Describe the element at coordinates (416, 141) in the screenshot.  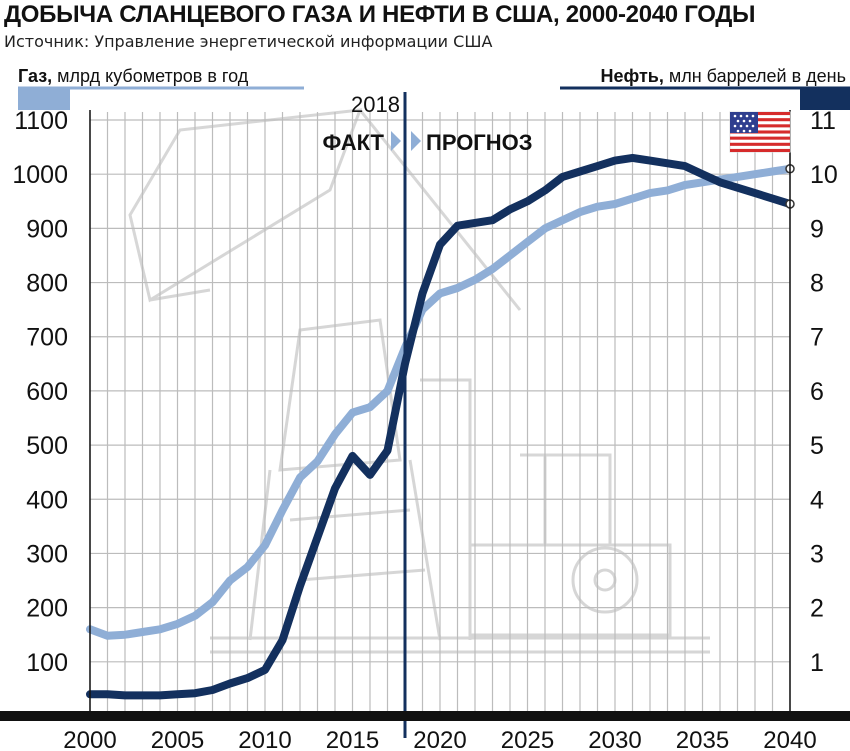
I see `forecast-arrow-icon` at that location.